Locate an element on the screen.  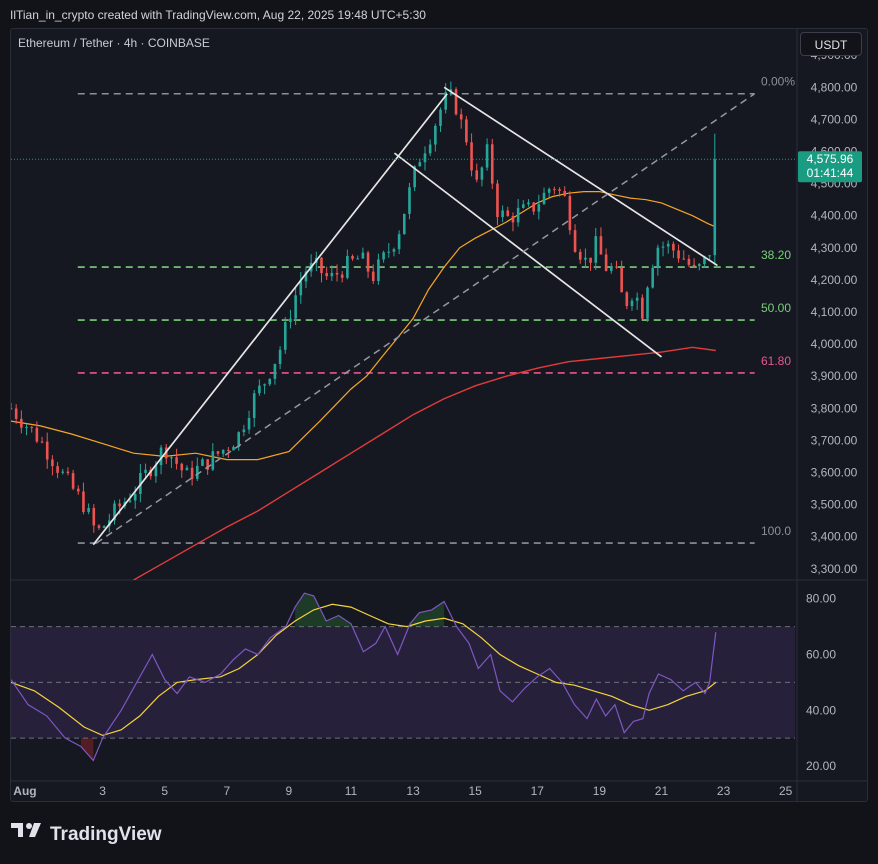
time-axis-tick-label: 11 is located at coordinates (351, 791).